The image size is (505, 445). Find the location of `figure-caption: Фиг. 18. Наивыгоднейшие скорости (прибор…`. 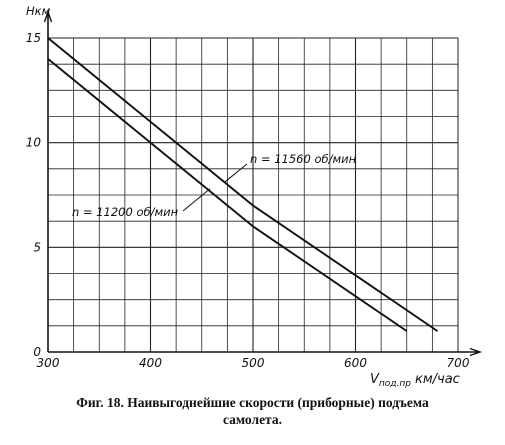

figure-caption: Фиг. 18. Наивыгоднейшие скорости (прибор… is located at coordinates (252, 411).